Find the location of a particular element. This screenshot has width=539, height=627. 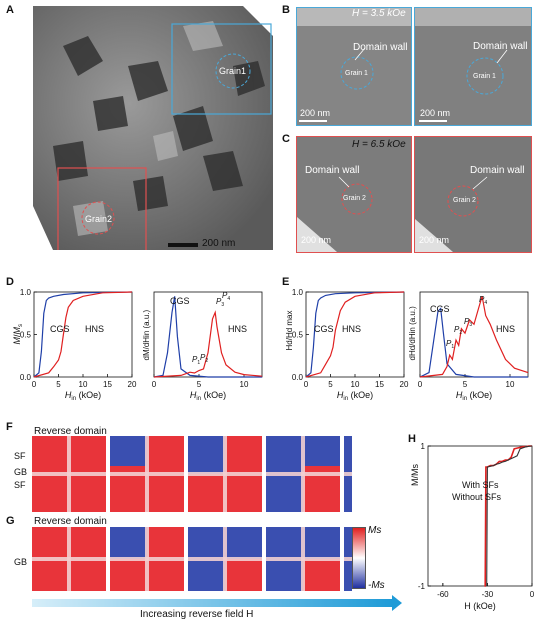

legend-without-sfs: Without SFs is located at coordinates (477, 497).